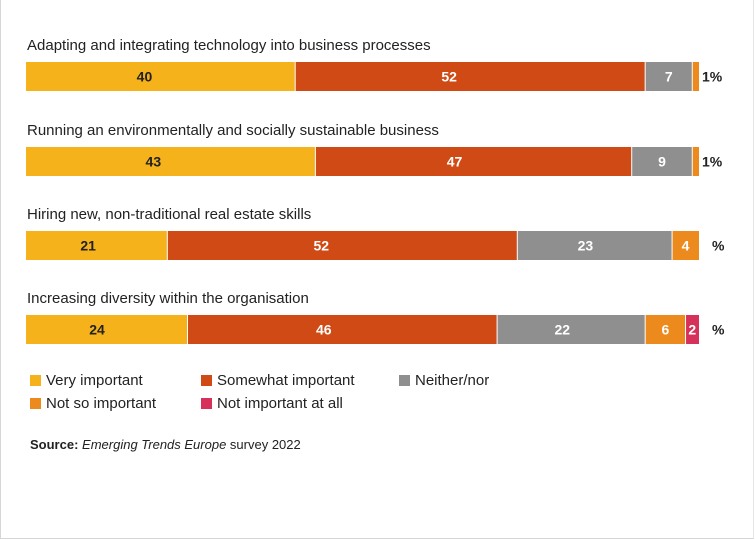 This screenshot has height=540, width=755. I want to click on legend-item: Somewhat important, so click(278, 380).